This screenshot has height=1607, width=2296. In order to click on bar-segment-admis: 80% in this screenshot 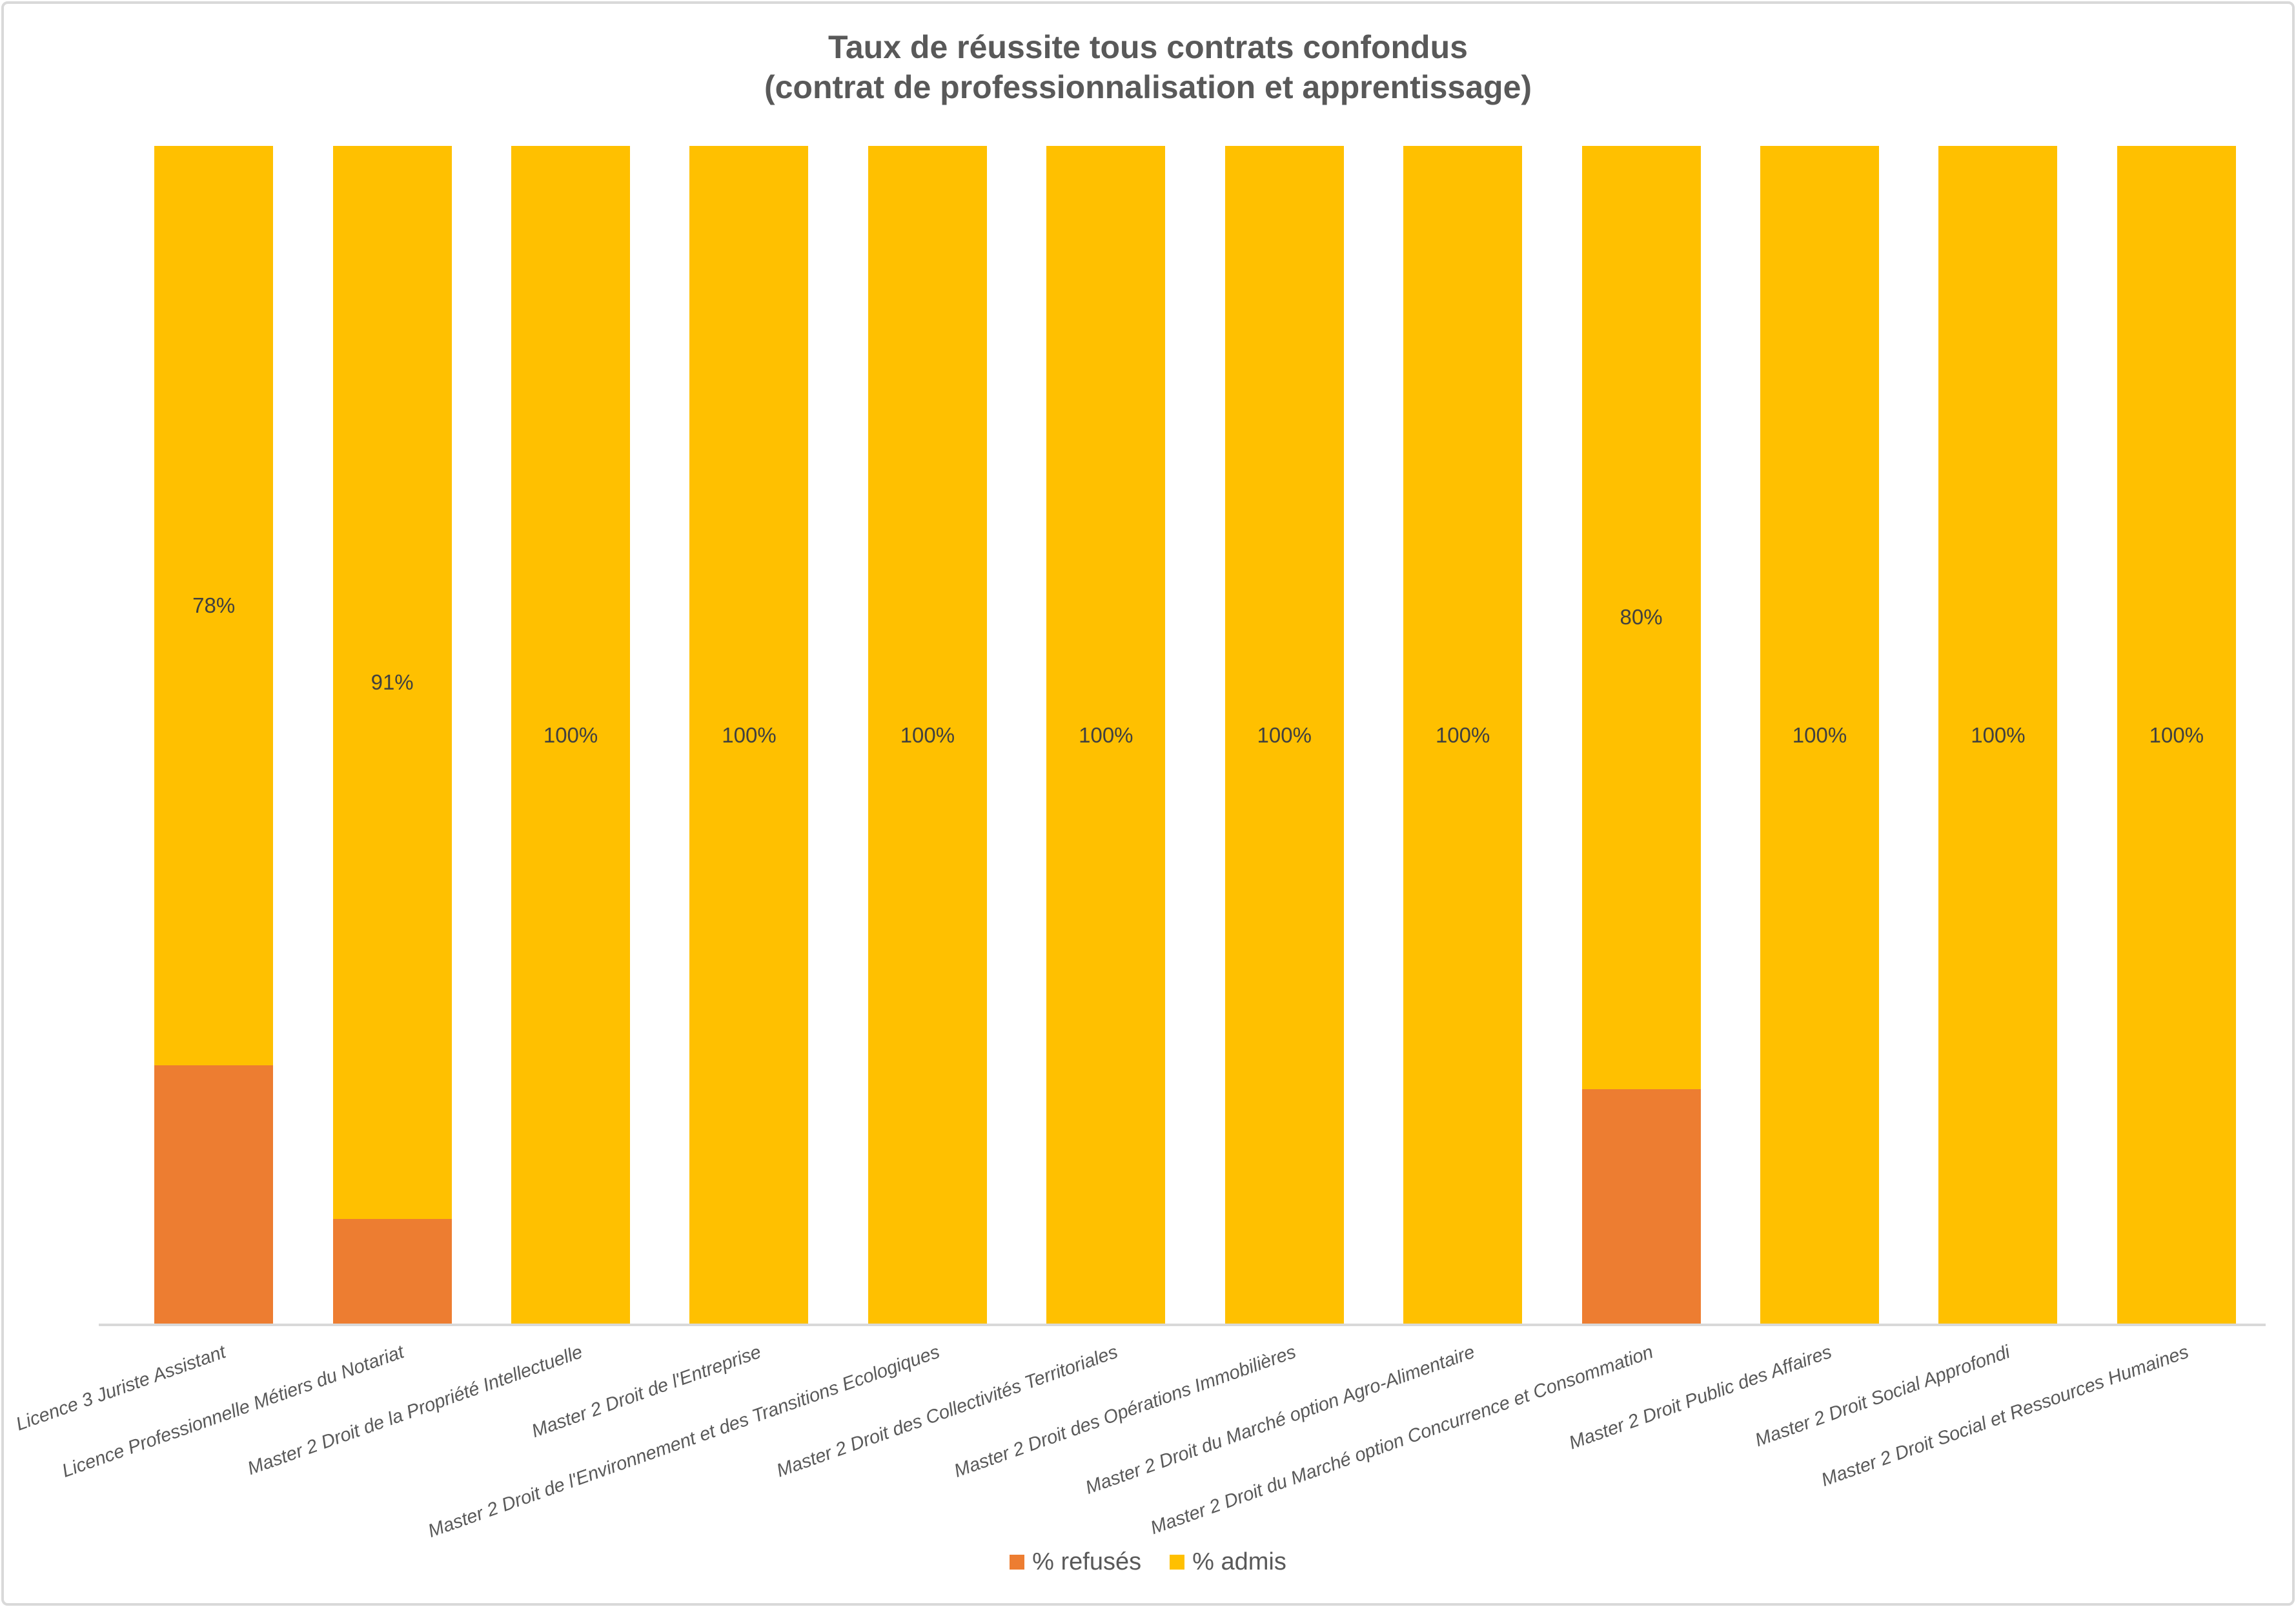, I will do `click(1641, 617)`.